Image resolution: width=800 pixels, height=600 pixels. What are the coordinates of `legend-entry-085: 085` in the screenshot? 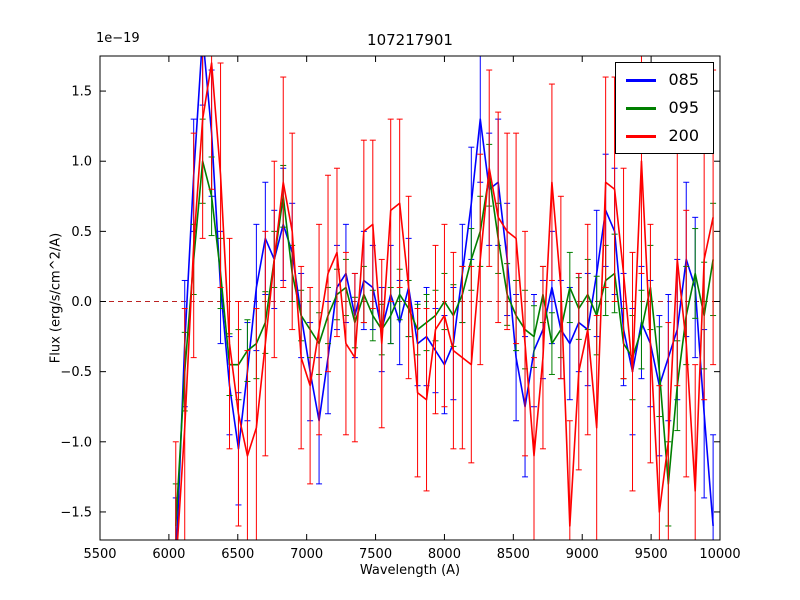 It's located at (662, 80).